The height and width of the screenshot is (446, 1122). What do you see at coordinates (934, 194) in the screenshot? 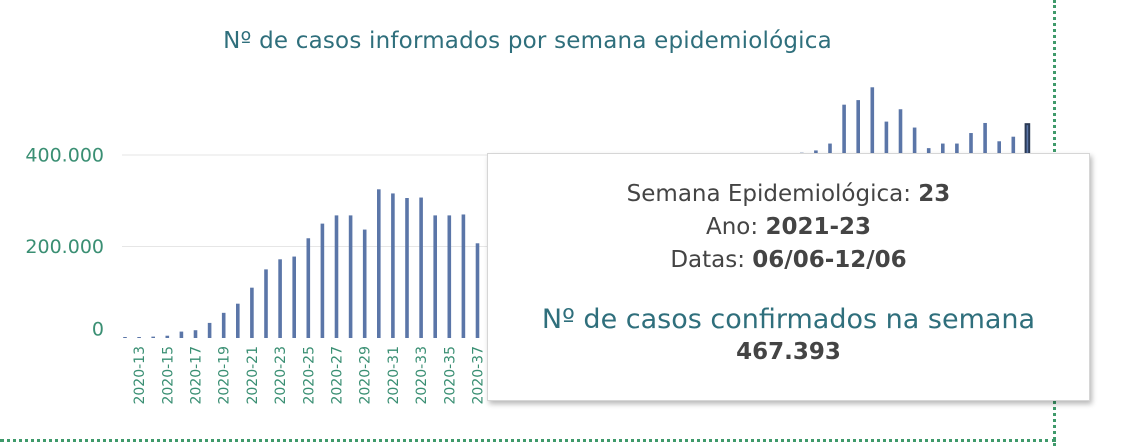
I see `tooltip-week-value: 23` at bounding box center [934, 194].